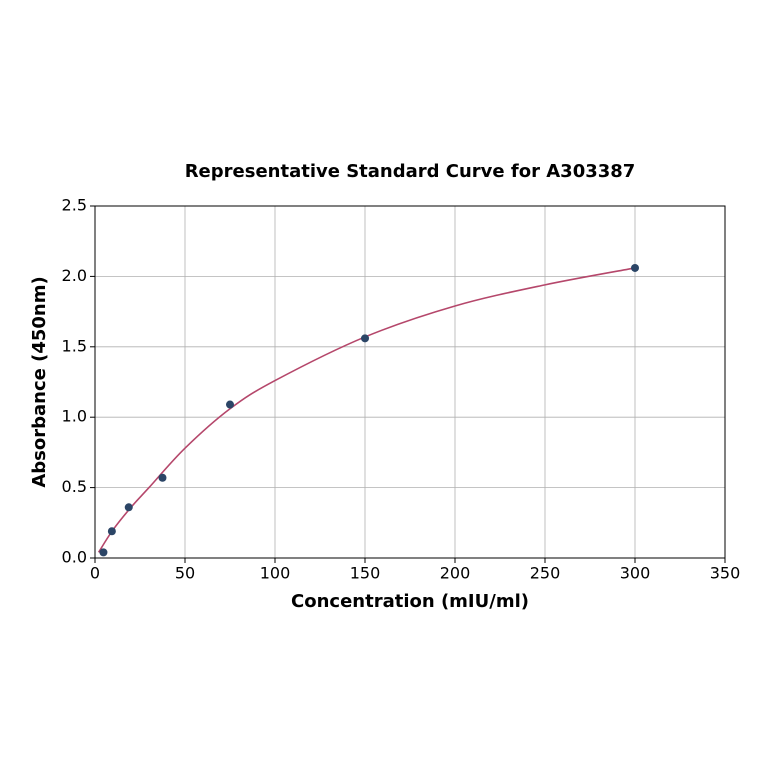 The height and width of the screenshot is (764, 764). What do you see at coordinates (185, 573) in the screenshot?
I see `x-tick-label: 50` at bounding box center [185, 573].